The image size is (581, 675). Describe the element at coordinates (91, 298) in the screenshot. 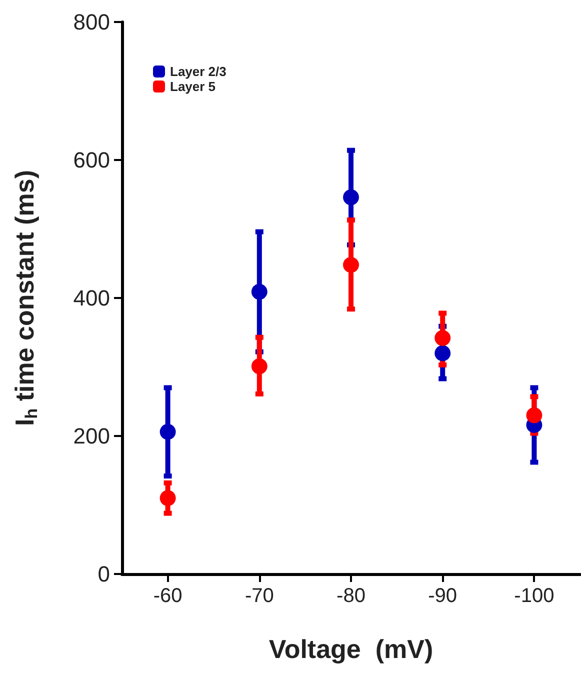

I see `y-tick-label: 400` at that location.